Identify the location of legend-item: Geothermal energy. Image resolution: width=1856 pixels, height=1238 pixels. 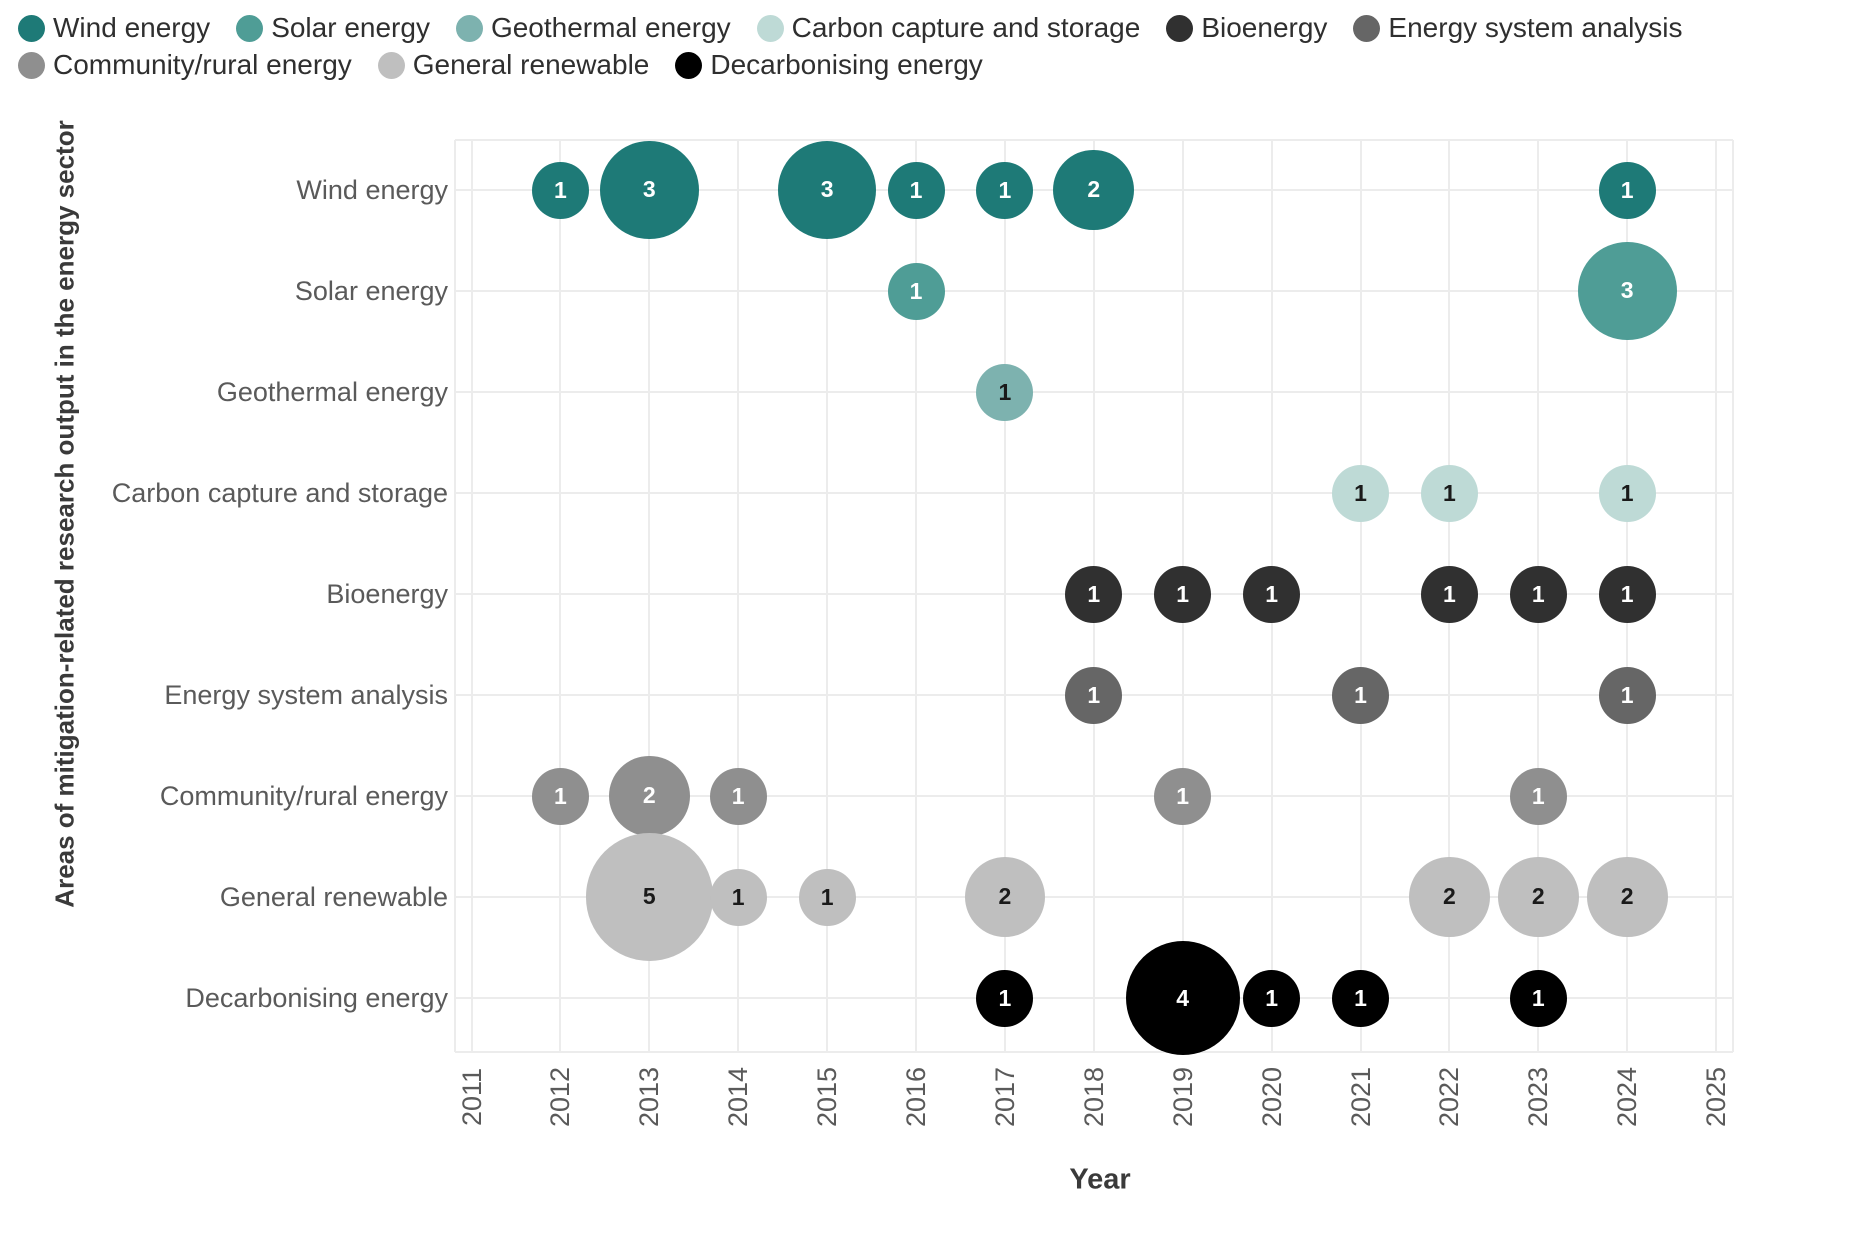
(593, 28).